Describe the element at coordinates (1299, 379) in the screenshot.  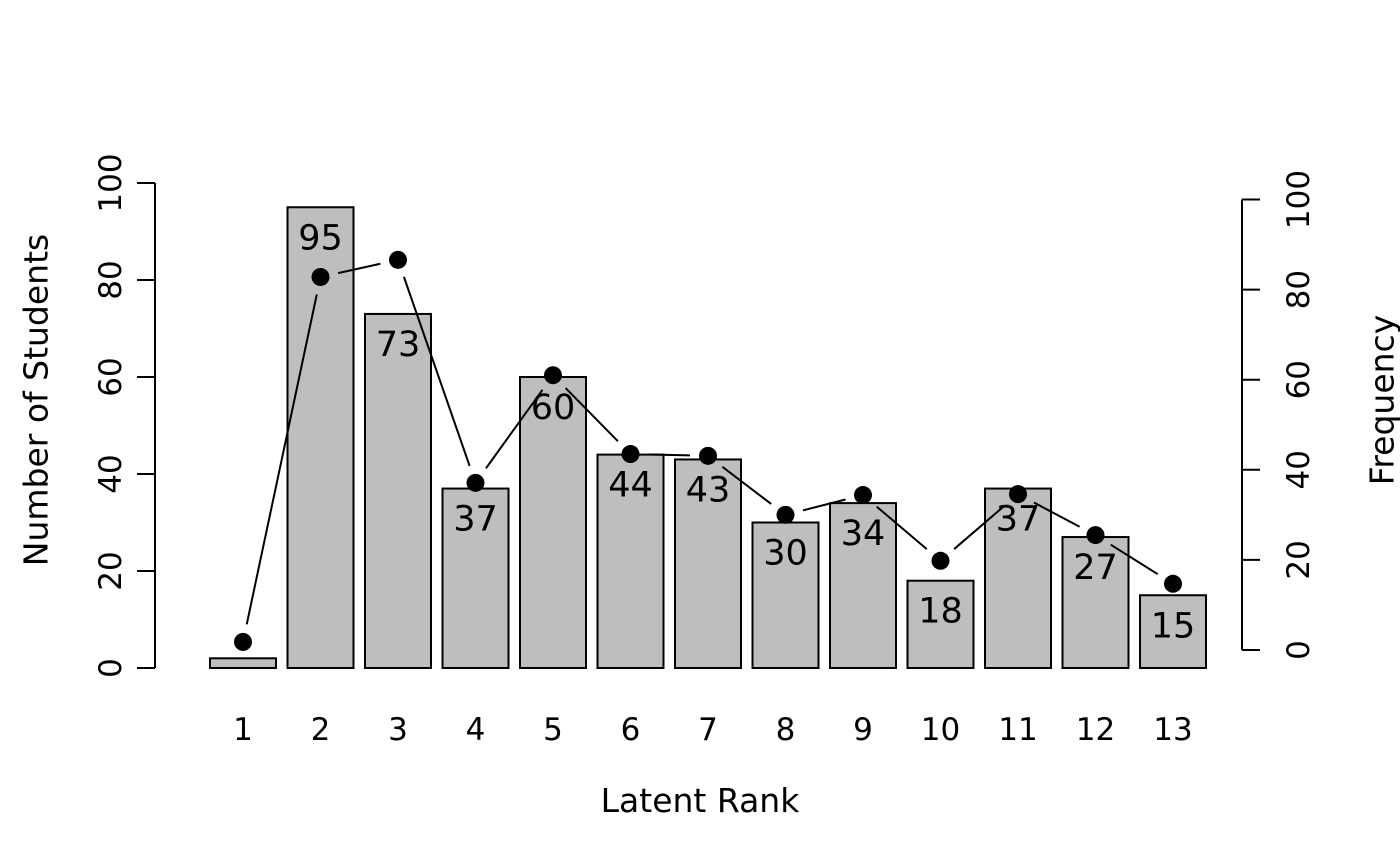
I see `right-axis-tick-label: 60` at that location.